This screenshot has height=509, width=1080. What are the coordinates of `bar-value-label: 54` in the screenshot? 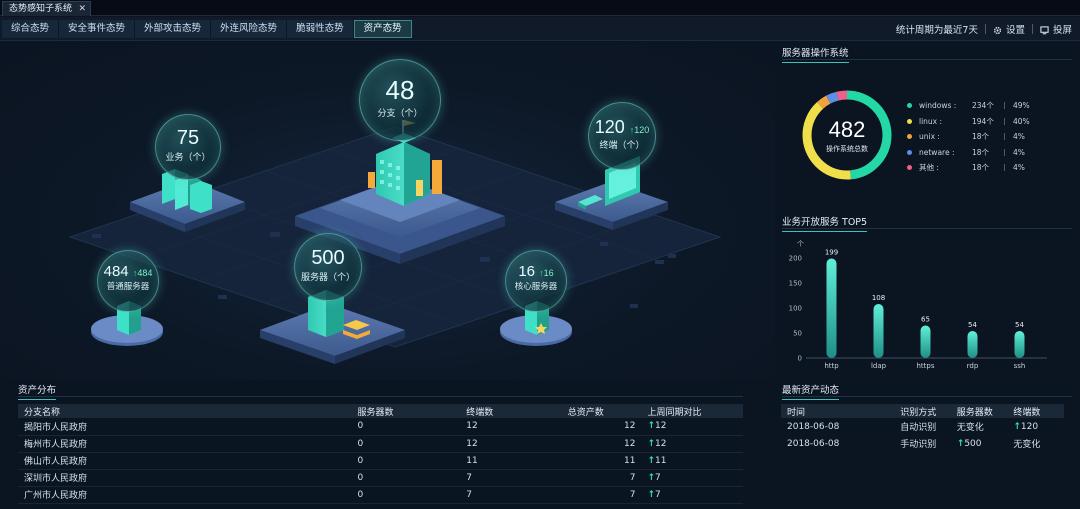 It's located at (972, 325).